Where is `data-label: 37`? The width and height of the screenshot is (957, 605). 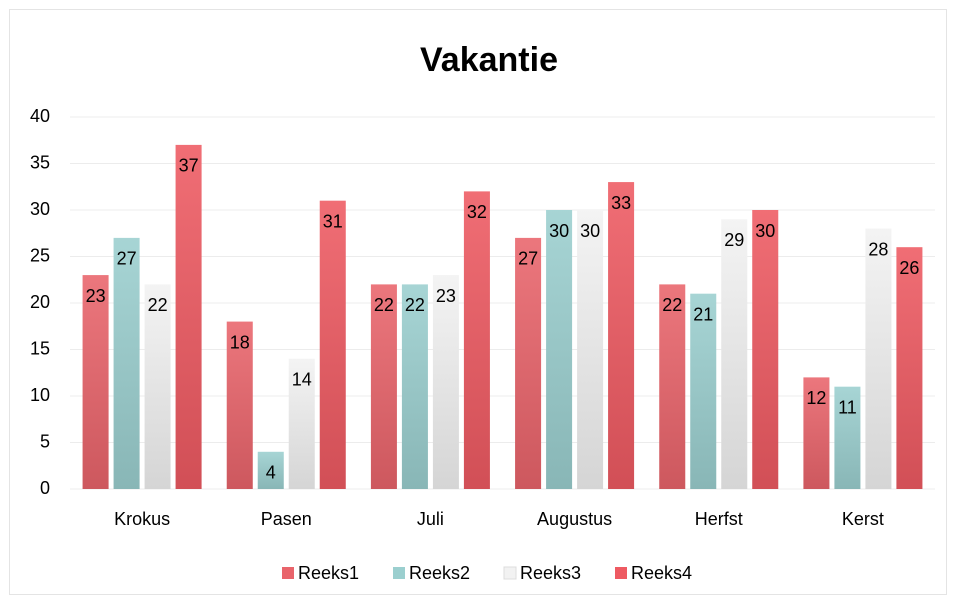 data-label: 37 is located at coordinates (189, 166).